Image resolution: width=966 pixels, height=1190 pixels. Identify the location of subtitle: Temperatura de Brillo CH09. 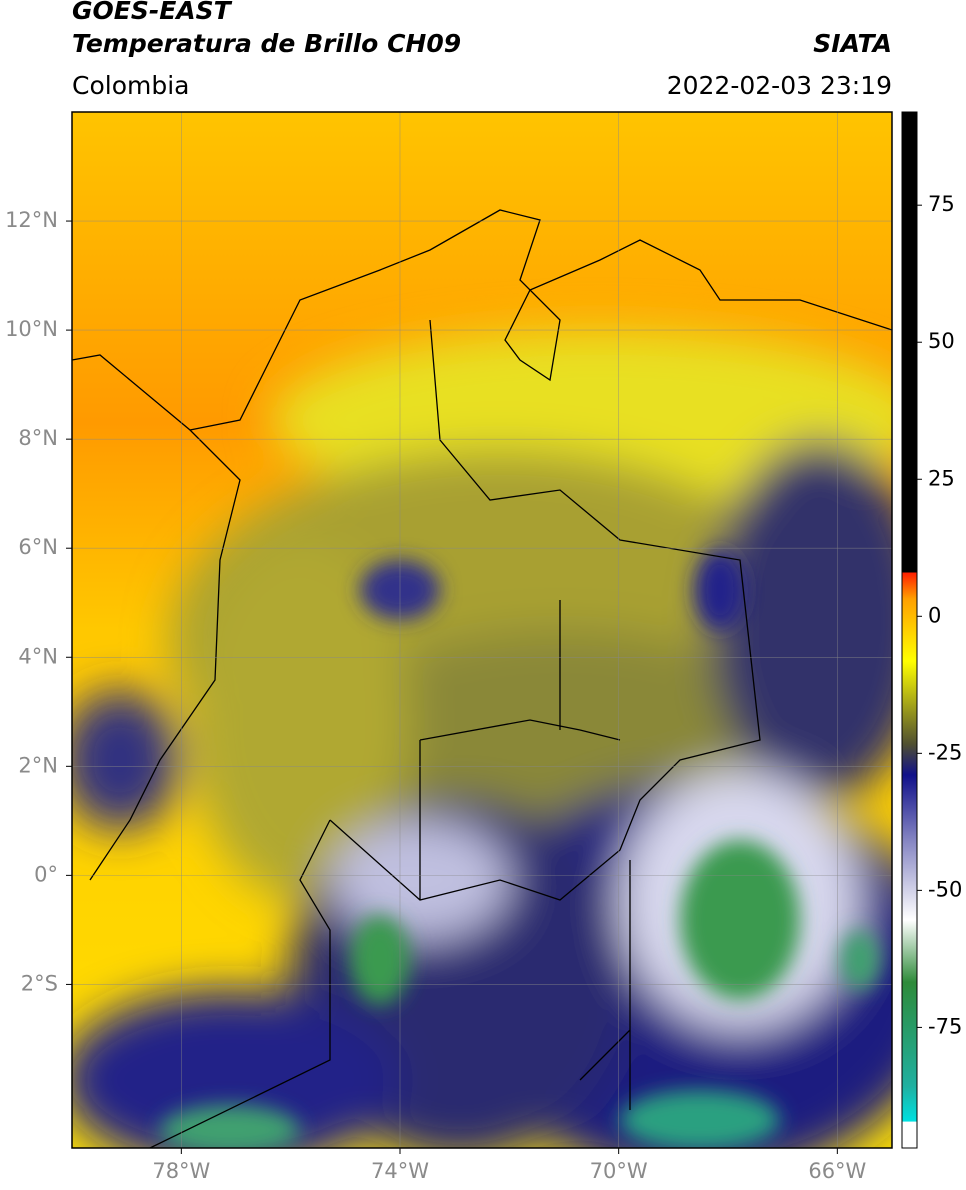
(266, 43).